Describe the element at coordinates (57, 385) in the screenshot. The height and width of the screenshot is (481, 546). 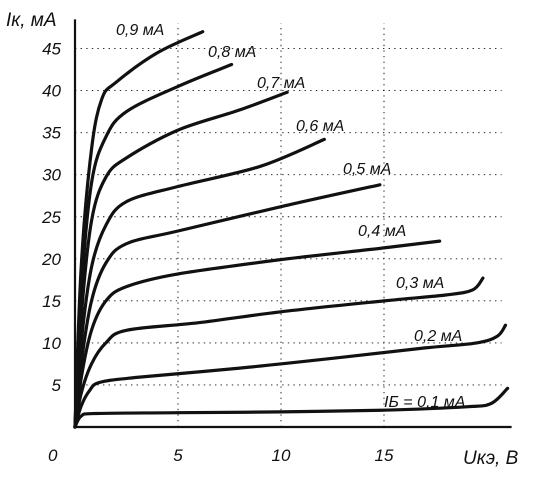
I see `y-tick-label-5: 5` at that location.